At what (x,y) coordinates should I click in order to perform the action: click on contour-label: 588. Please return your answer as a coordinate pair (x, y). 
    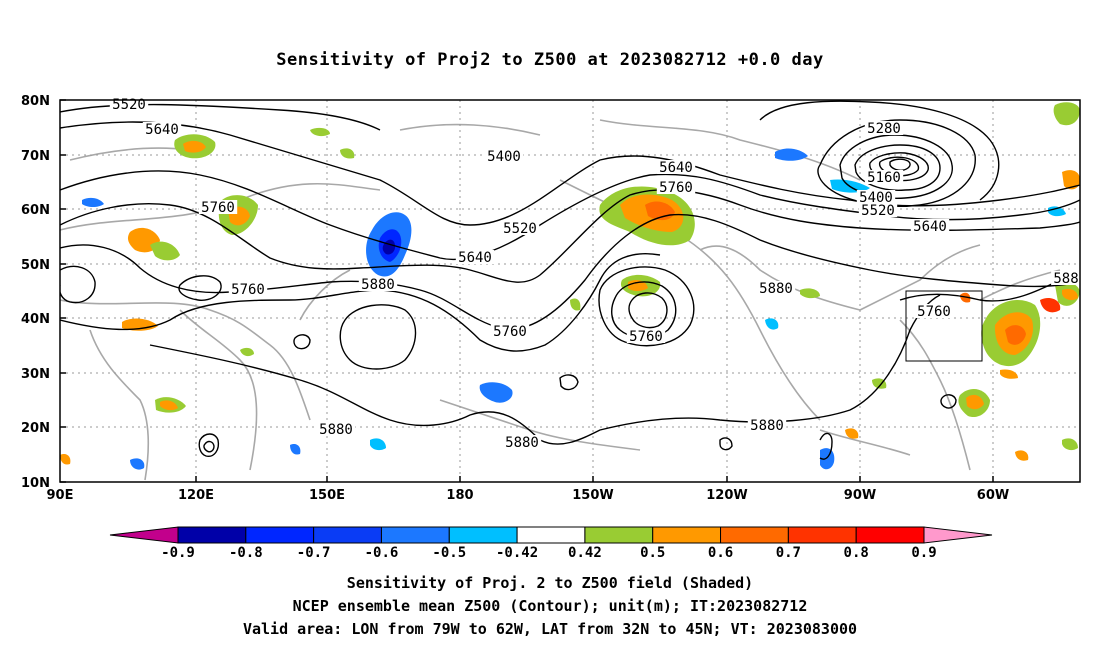
    Looking at the image, I should click on (1065, 279).